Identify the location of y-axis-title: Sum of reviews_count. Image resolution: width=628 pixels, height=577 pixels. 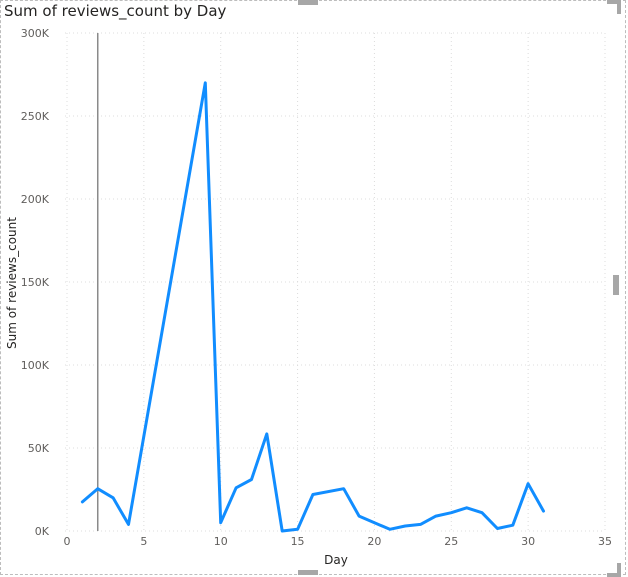
(12, 283).